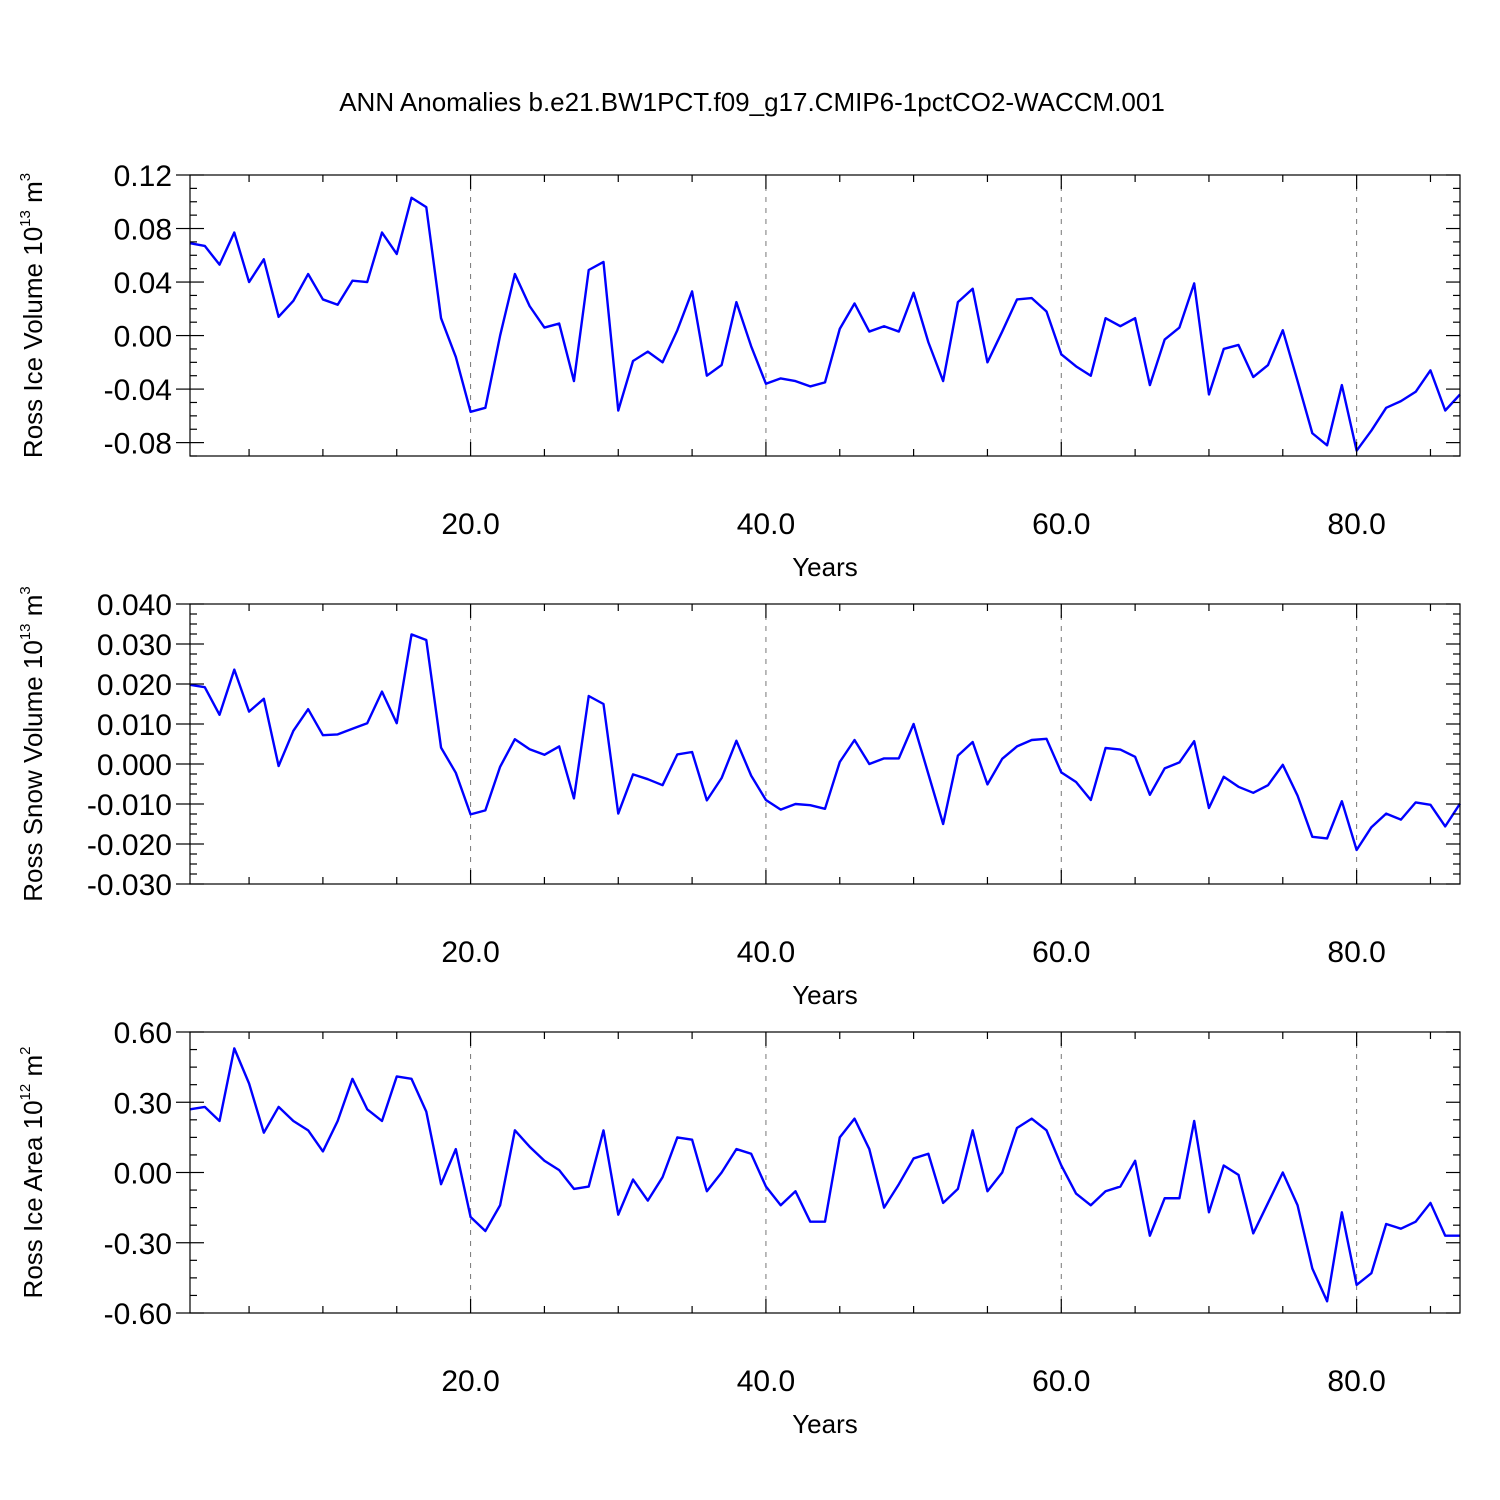 The width and height of the screenshot is (1500, 1500). What do you see at coordinates (32, 744) in the screenshot?
I see `y-axis-label: Ross Snow Volume 1013 m3` at bounding box center [32, 744].